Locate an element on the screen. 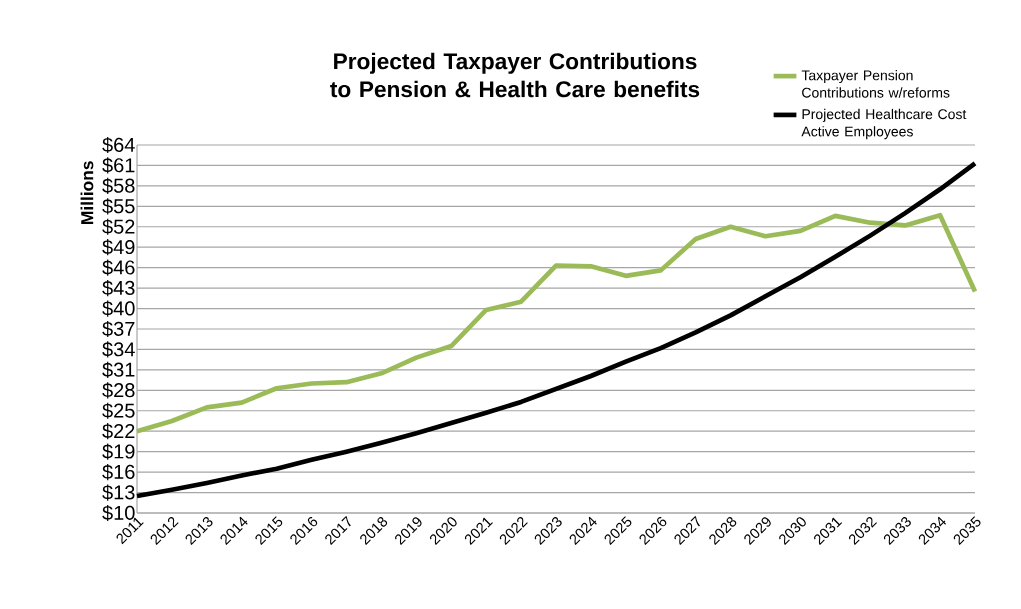 This screenshot has height=609, width=1021. legend-label: Projected Healthcare Cost Active Employees is located at coordinates (884, 124).